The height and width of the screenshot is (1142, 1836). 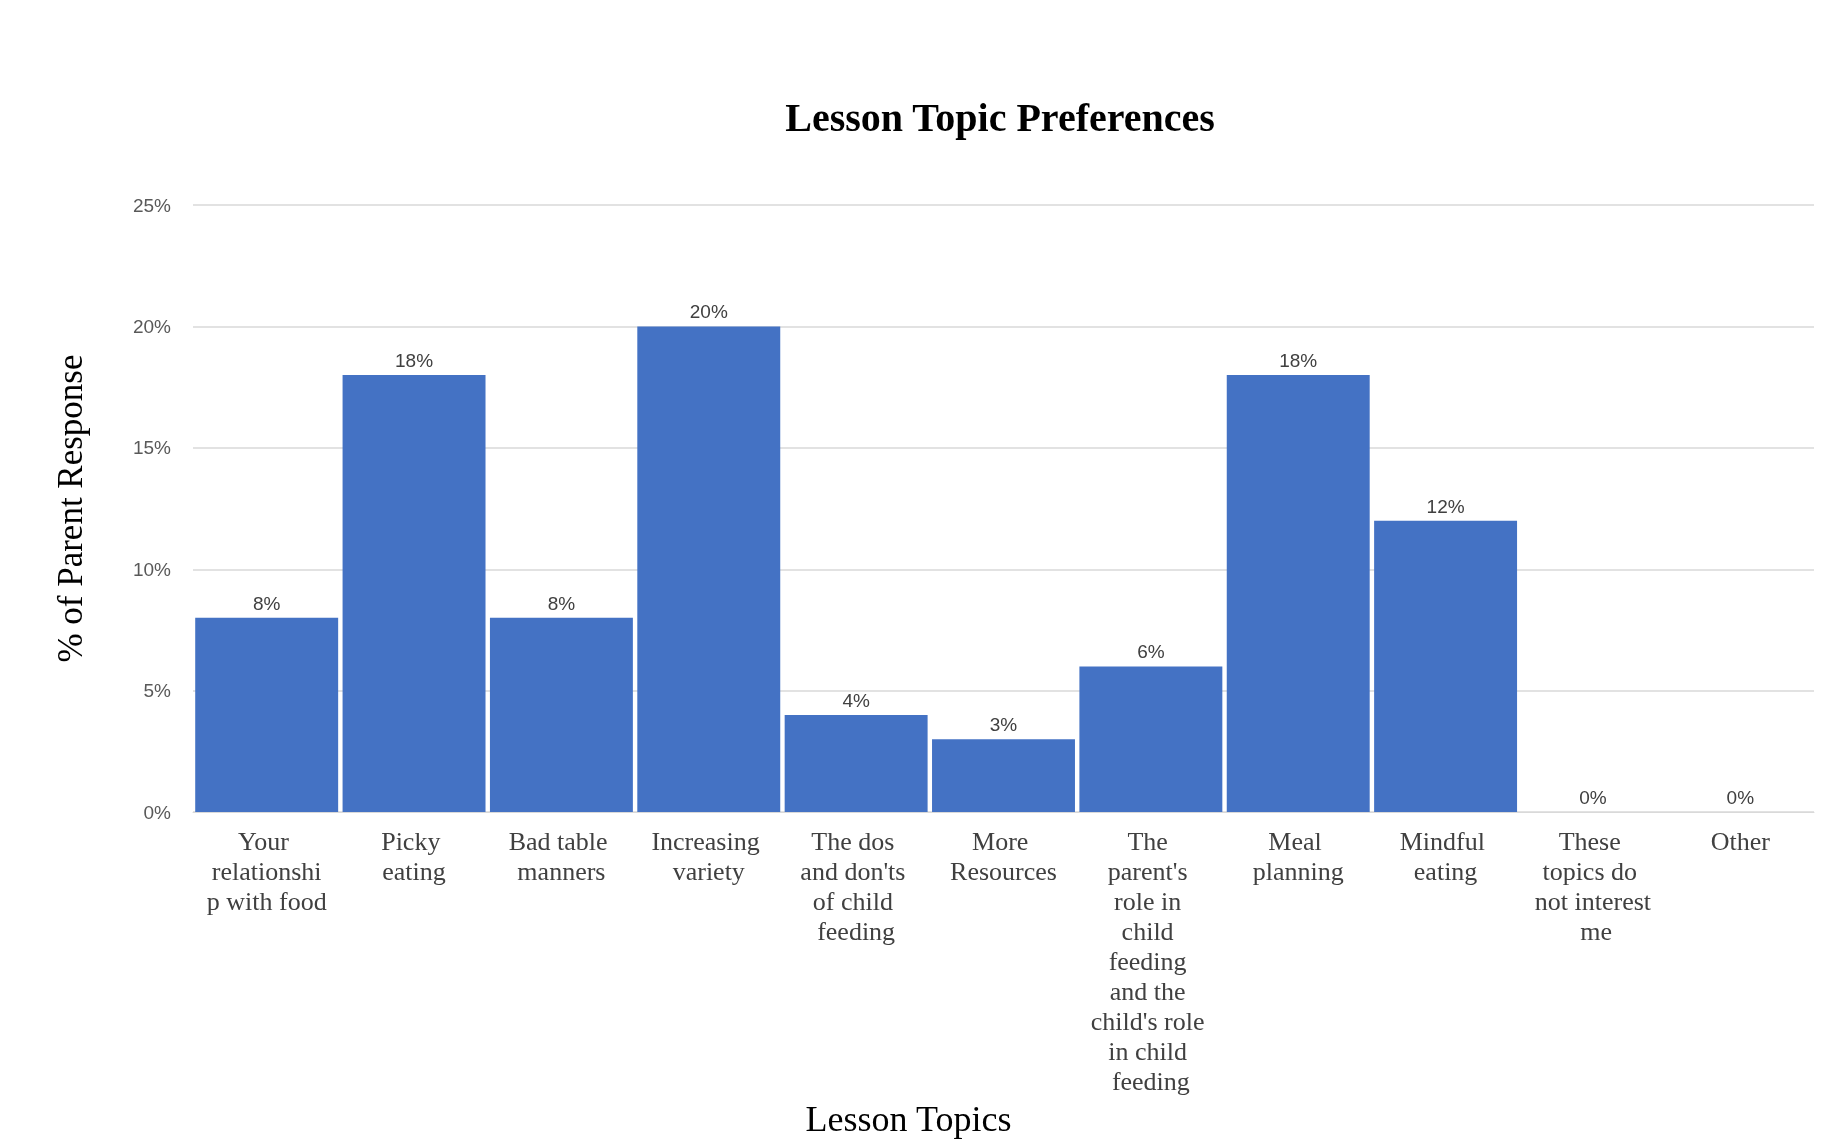 I want to click on x-tick-label: Other, so click(x=1740, y=841).